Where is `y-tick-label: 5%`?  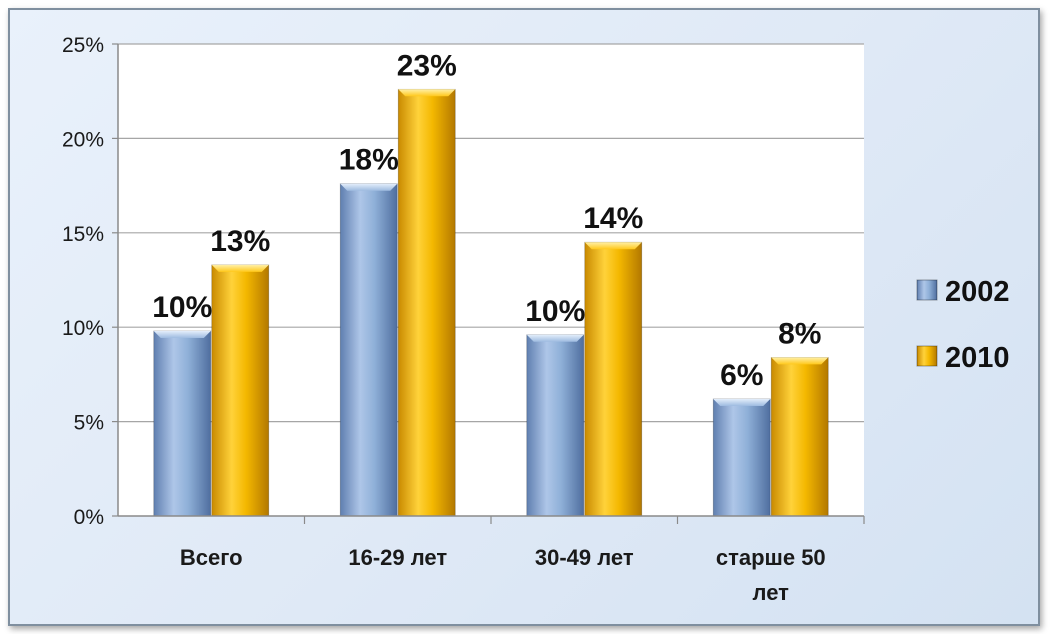 y-tick-label: 5% is located at coordinates (89, 423).